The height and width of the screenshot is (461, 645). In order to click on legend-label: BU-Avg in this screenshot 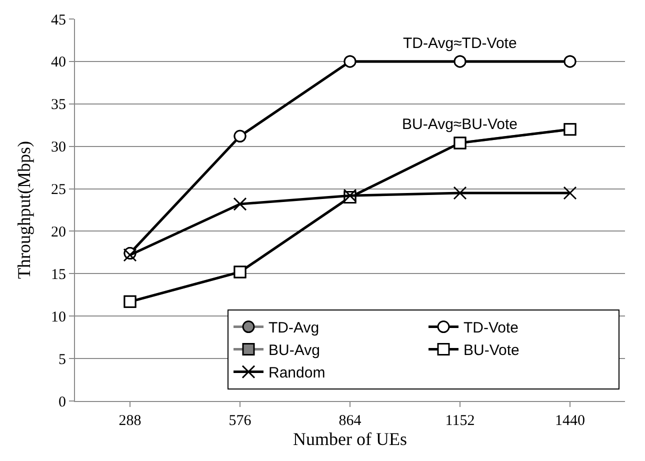, I will do `click(294, 351)`.